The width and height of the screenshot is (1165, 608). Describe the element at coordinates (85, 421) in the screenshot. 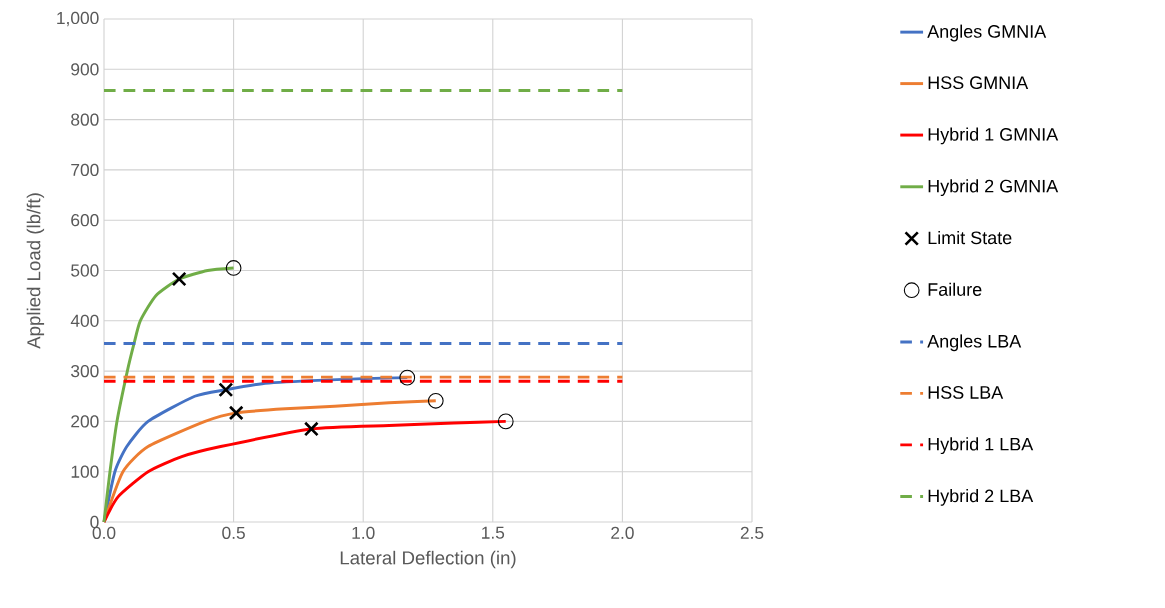

I see `y-tick-label: 200` at that location.